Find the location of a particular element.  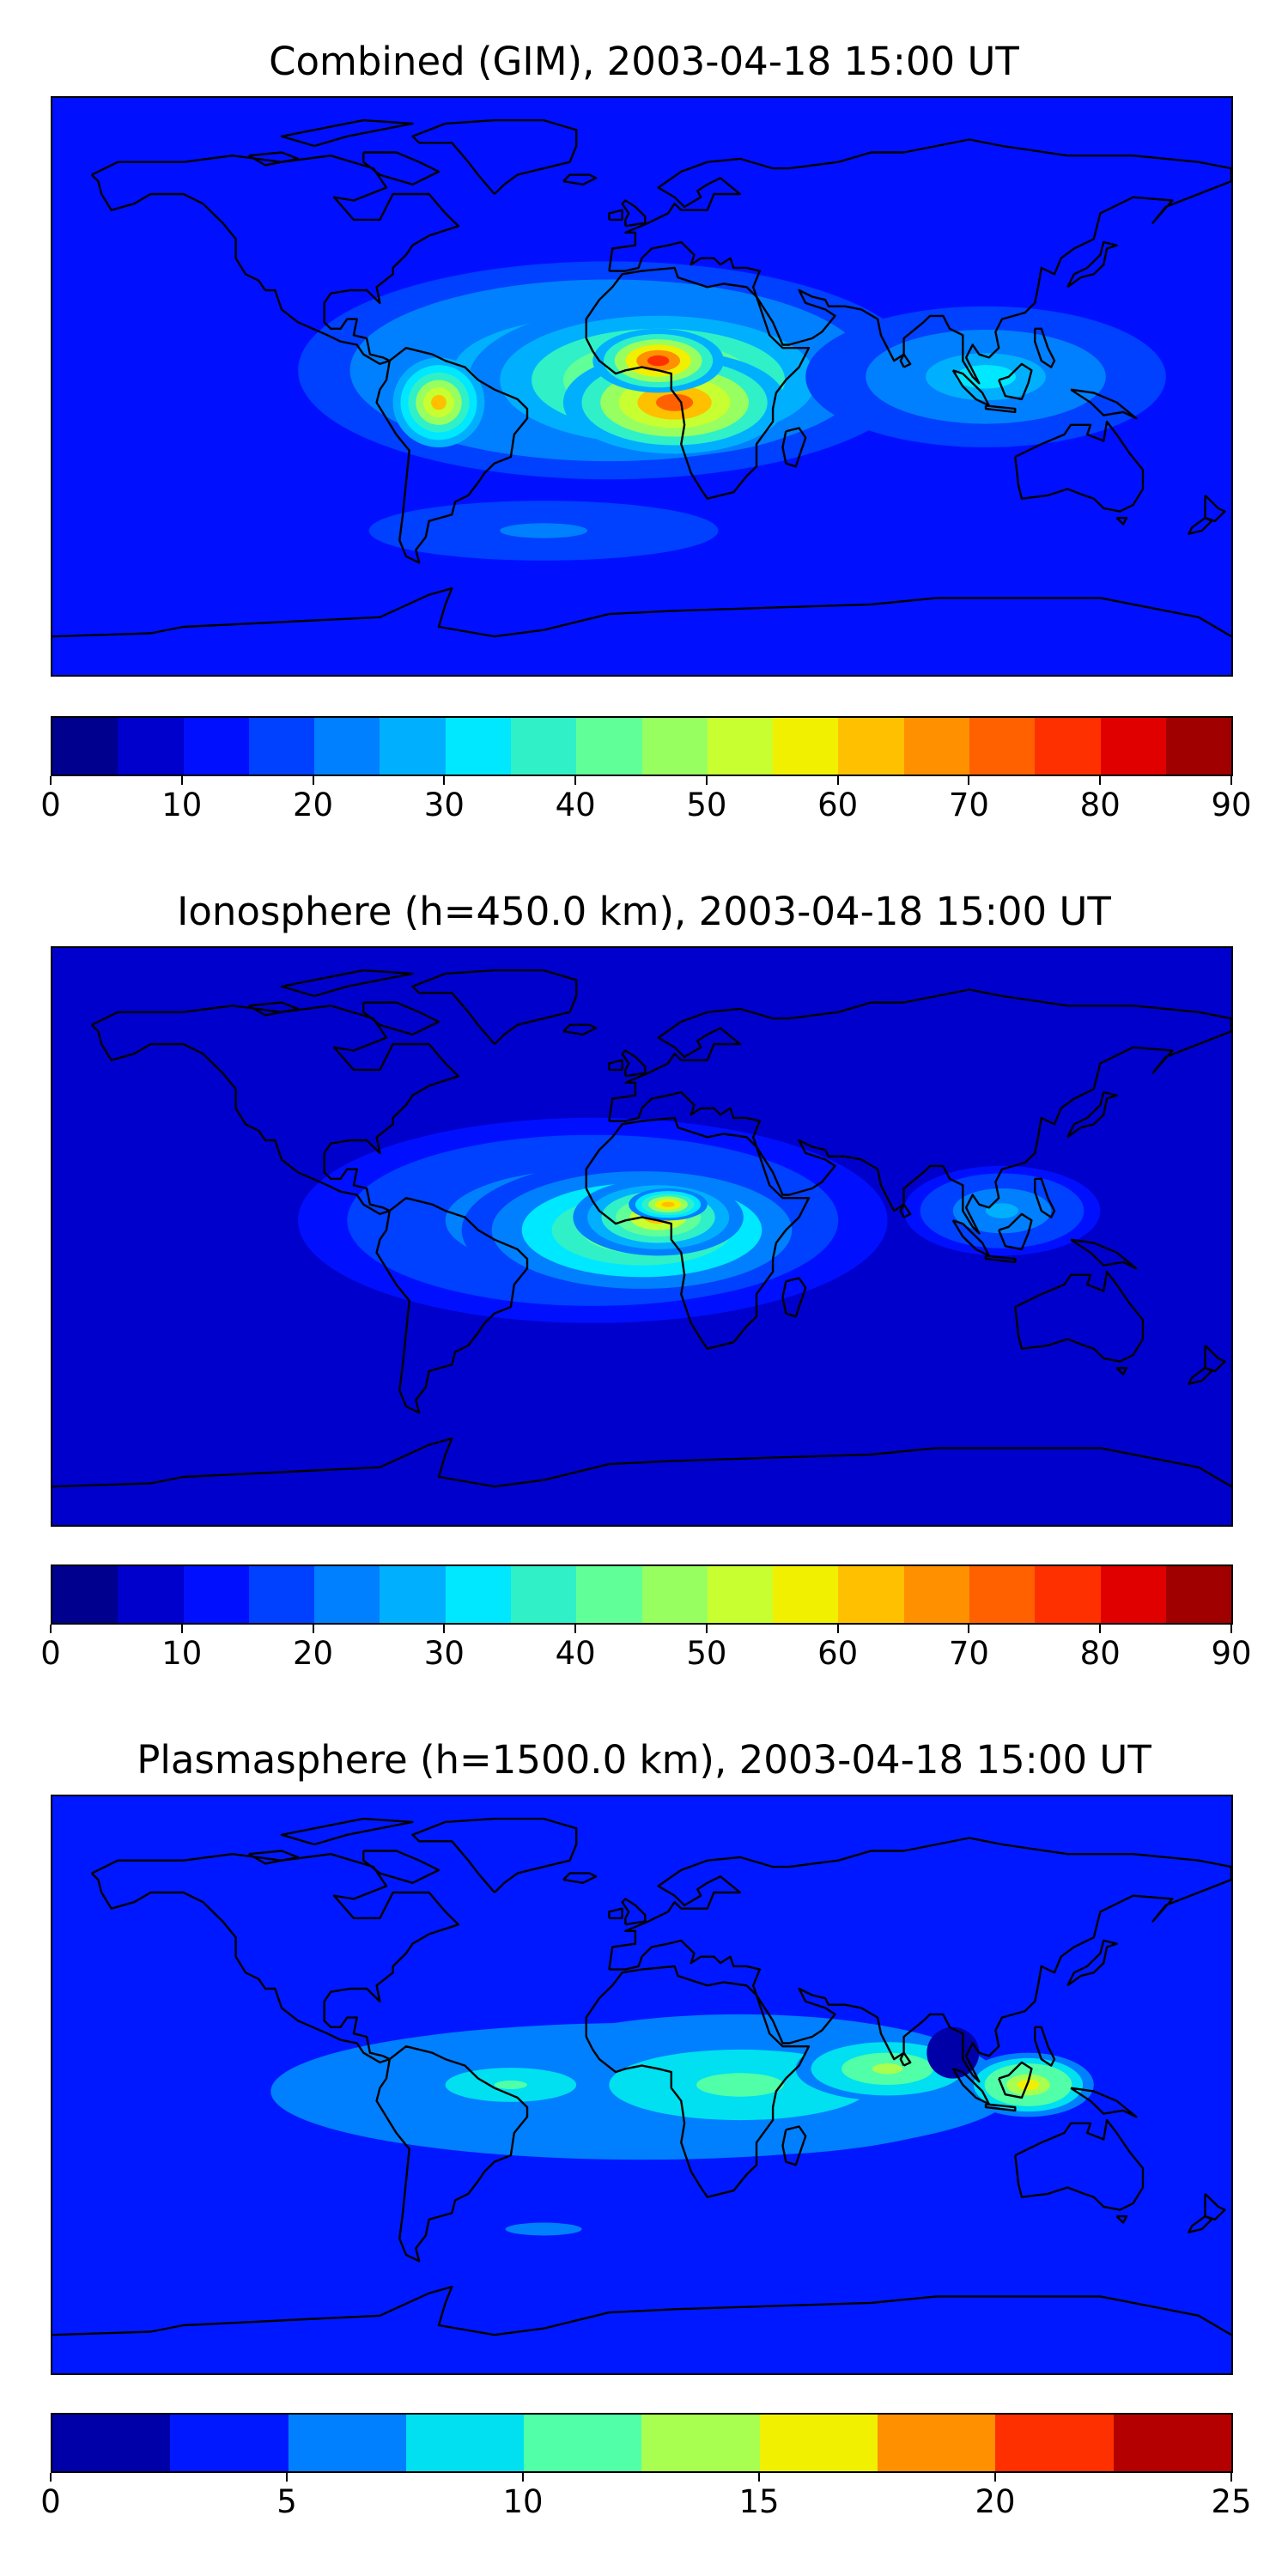

colorbar-tick-label: 60 is located at coordinates (838, 805).